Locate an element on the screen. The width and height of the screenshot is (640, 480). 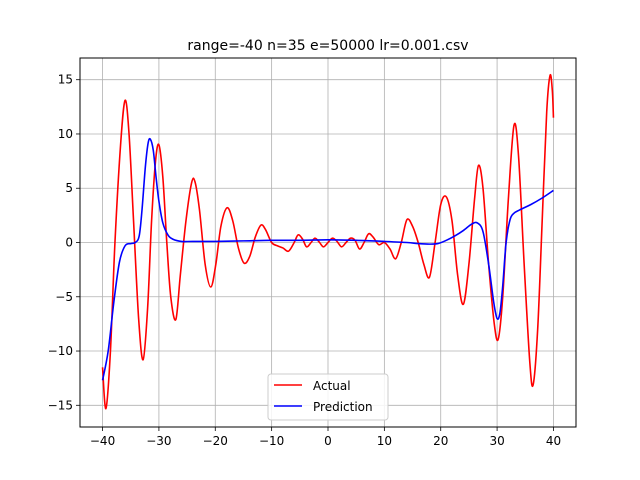
legend-label-actual: Actual is located at coordinates (332, 386).